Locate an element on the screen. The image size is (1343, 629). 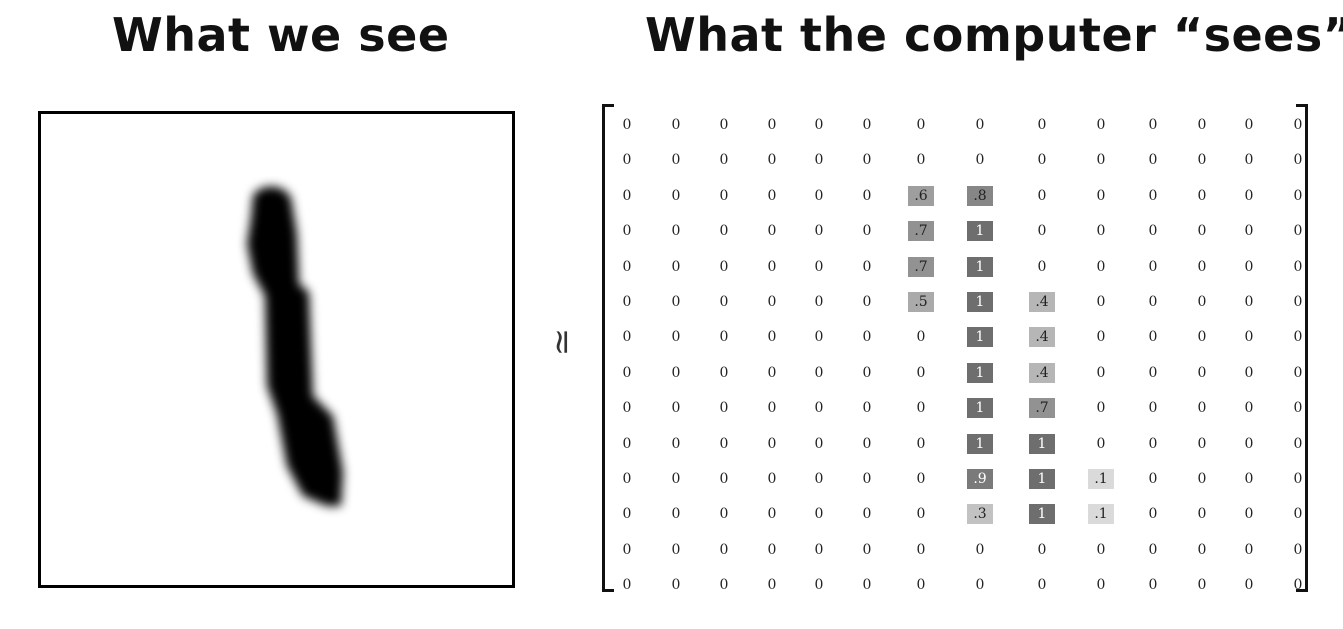
matrix-cell: .7 is located at coordinates (1042, 408).